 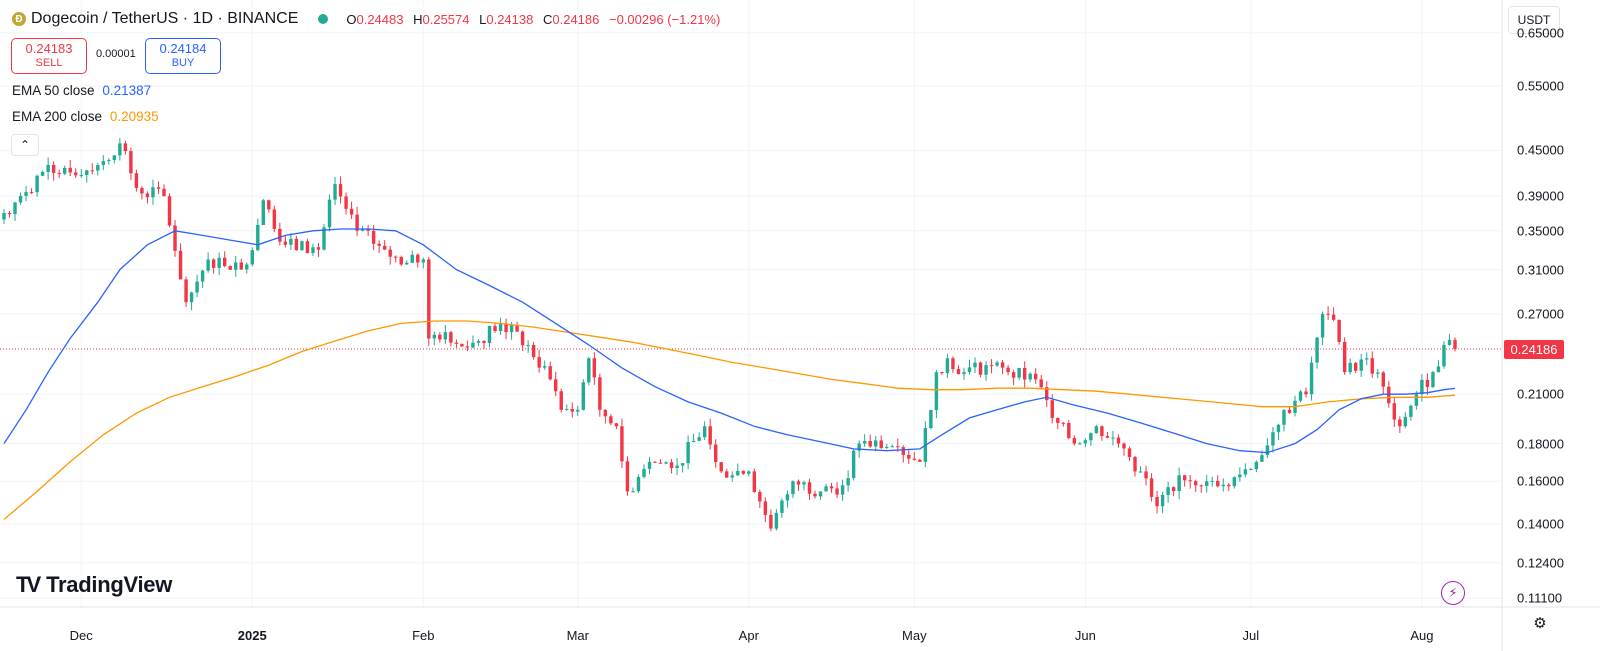 What do you see at coordinates (252, 635) in the screenshot?
I see `time-axis-label: 2025` at bounding box center [252, 635].